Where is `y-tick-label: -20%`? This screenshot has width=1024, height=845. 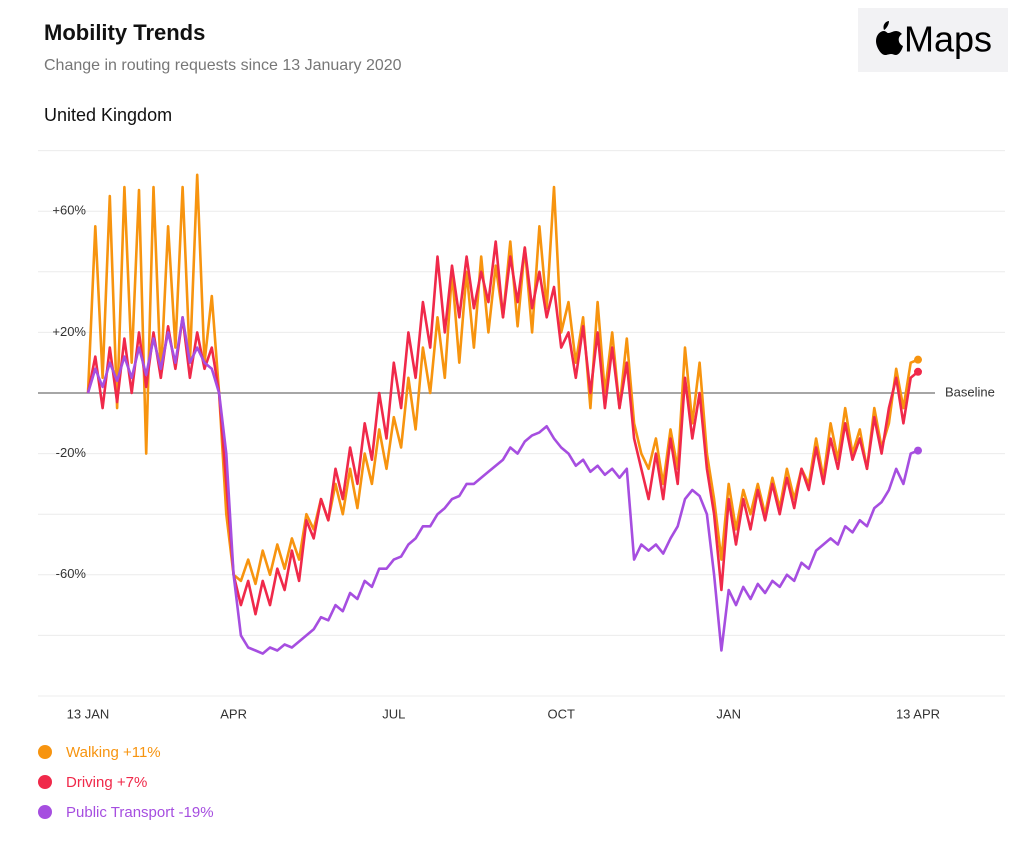 y-tick-label: -20% is located at coordinates (71, 452).